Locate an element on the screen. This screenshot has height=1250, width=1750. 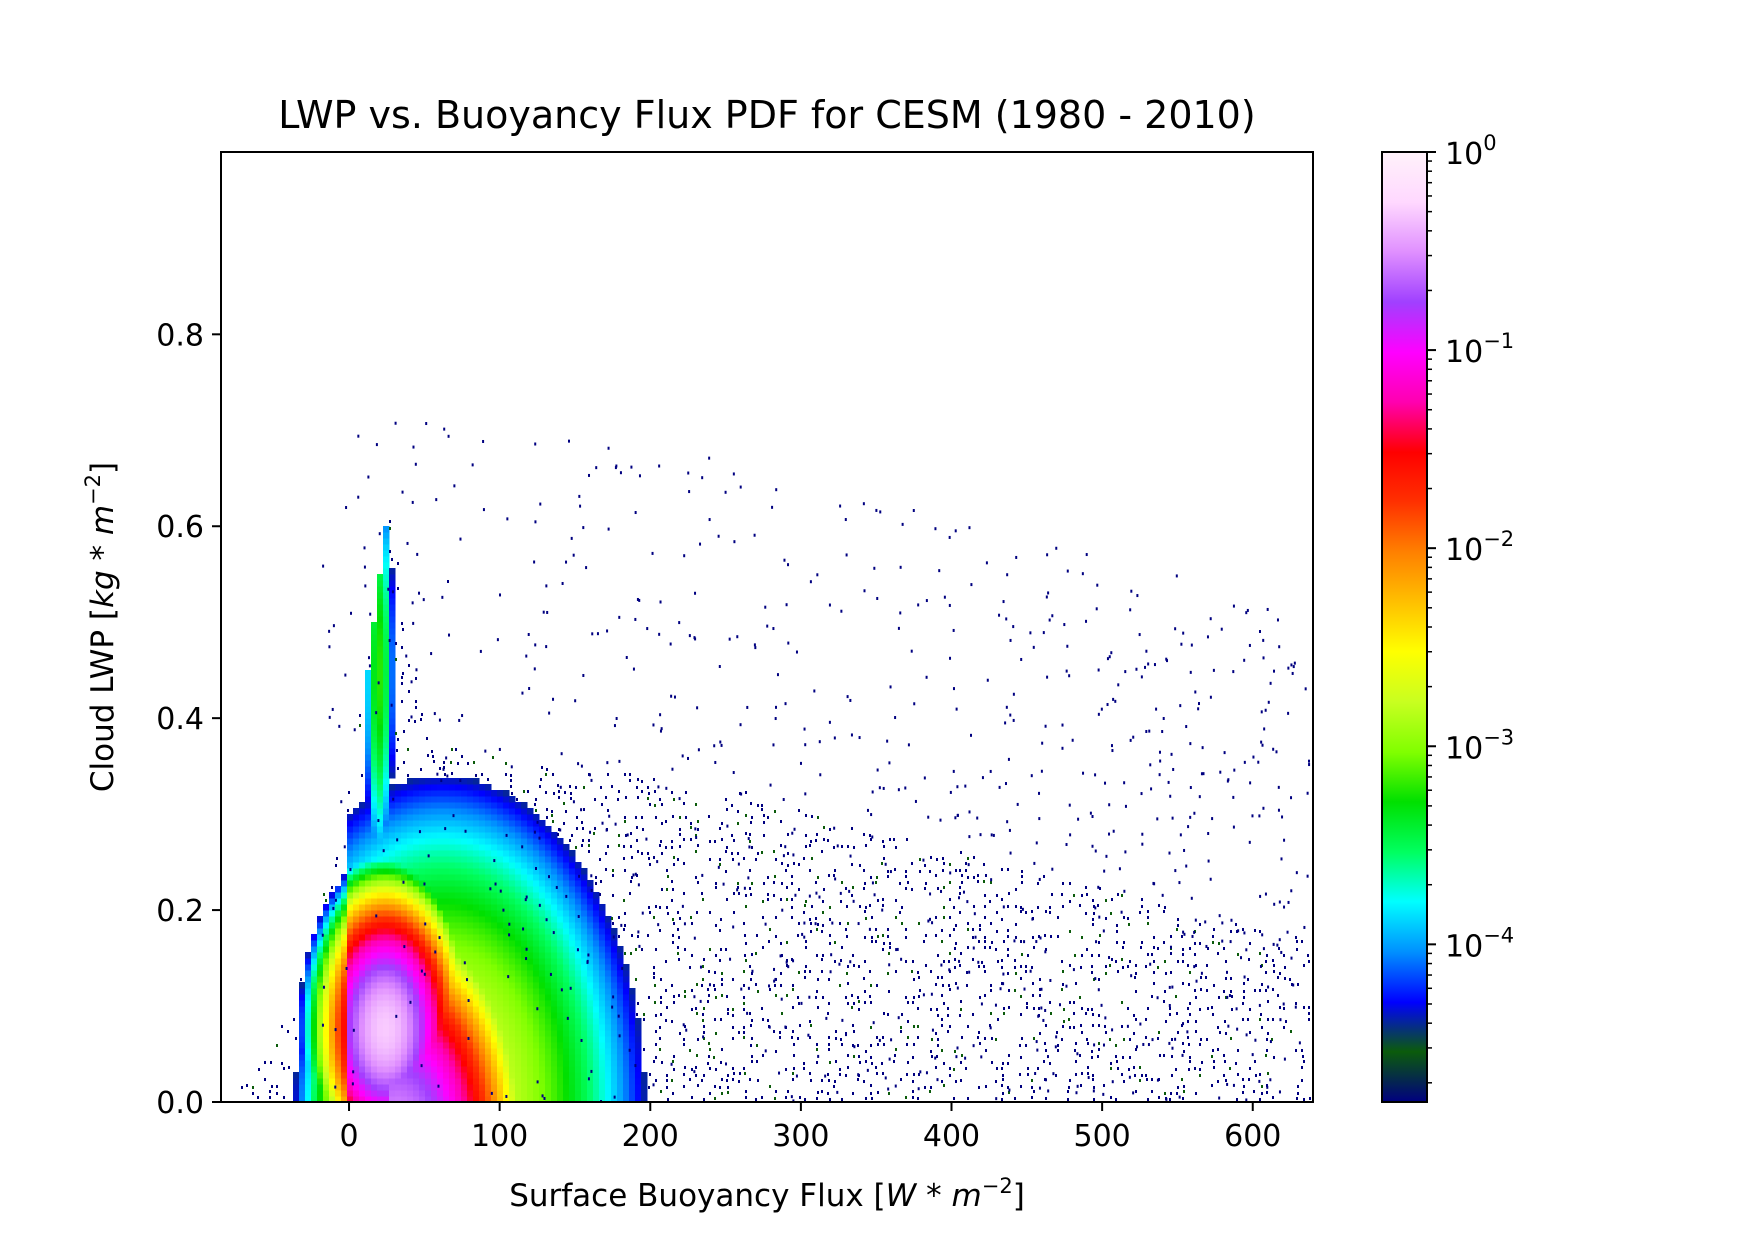
x-tick-label: 300 is located at coordinates (800, 1136).